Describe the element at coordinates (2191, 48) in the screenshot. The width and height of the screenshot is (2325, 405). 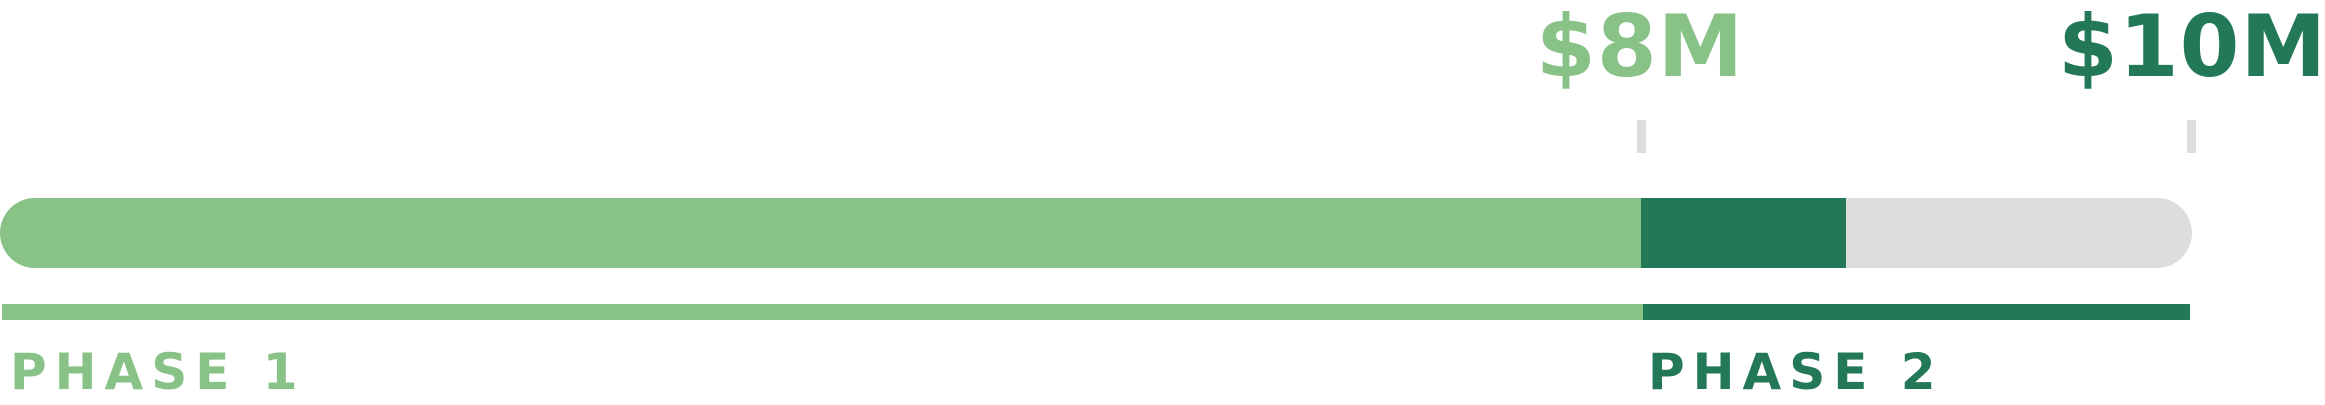
I see `milestone-amount-10m: $10M` at that location.